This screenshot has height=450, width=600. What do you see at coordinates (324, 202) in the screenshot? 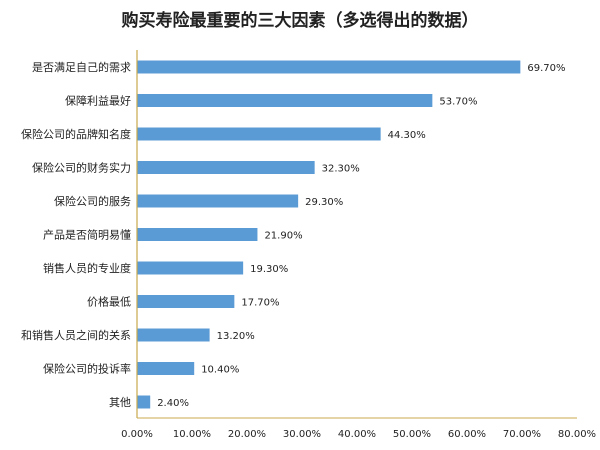
I see `data-label: 29.30%` at bounding box center [324, 202].